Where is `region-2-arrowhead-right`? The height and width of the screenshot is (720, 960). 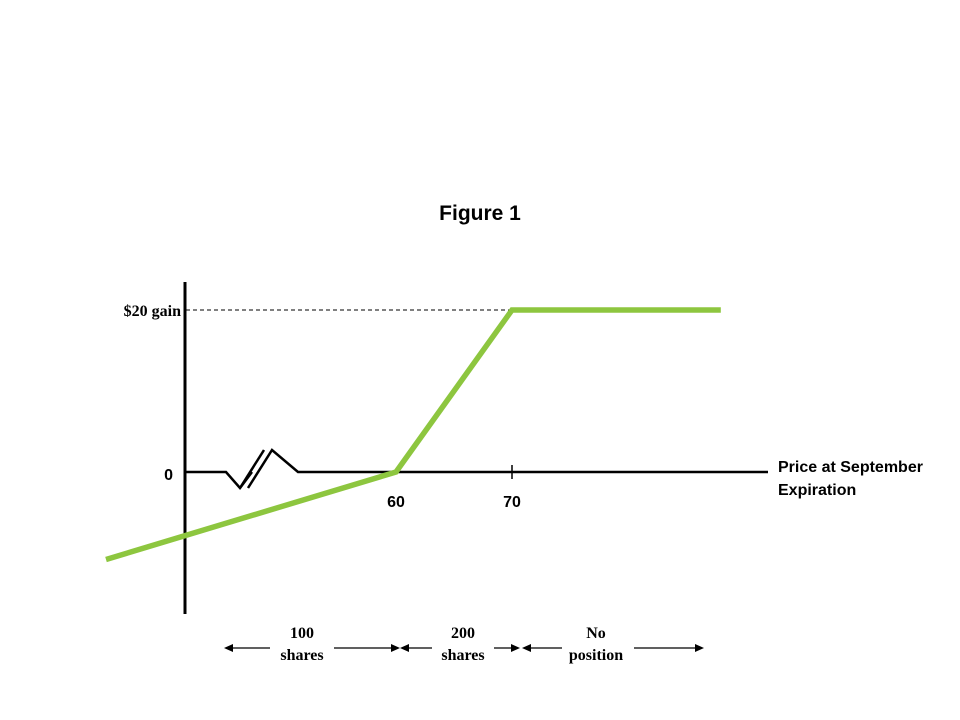
region-2-arrowhead-right is located at coordinates (515, 648).